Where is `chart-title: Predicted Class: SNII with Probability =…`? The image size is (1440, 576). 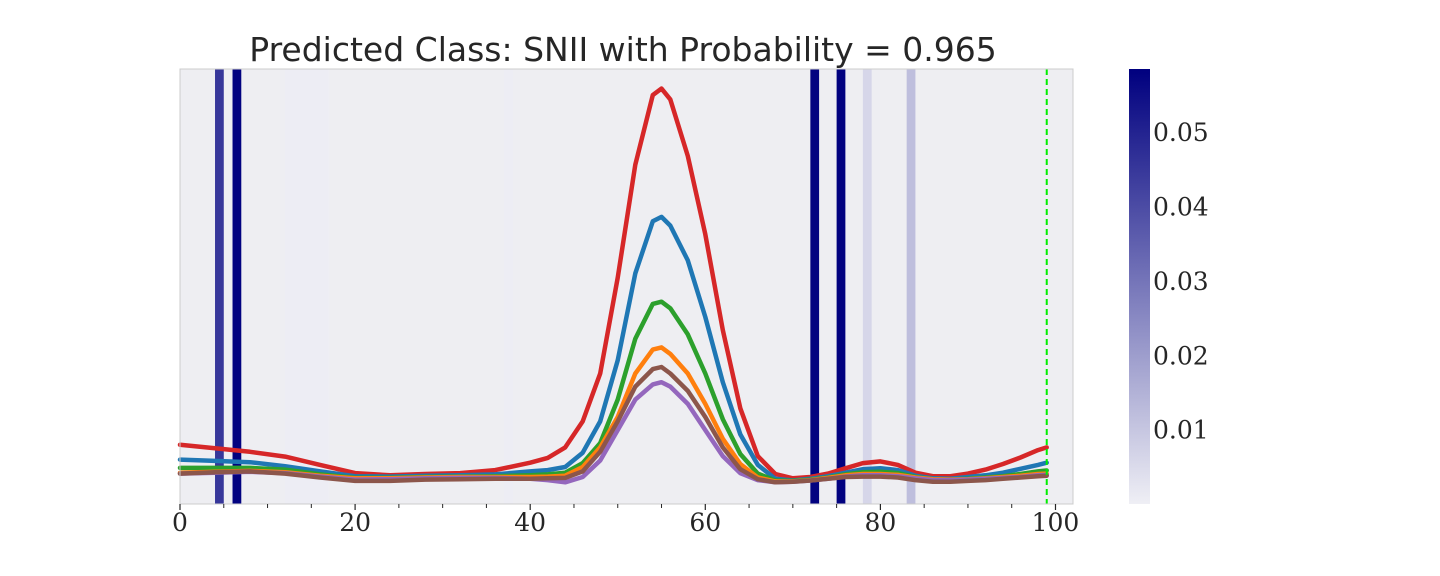
chart-title: Predicted Class: SNII with Probability =… is located at coordinates (622, 49).